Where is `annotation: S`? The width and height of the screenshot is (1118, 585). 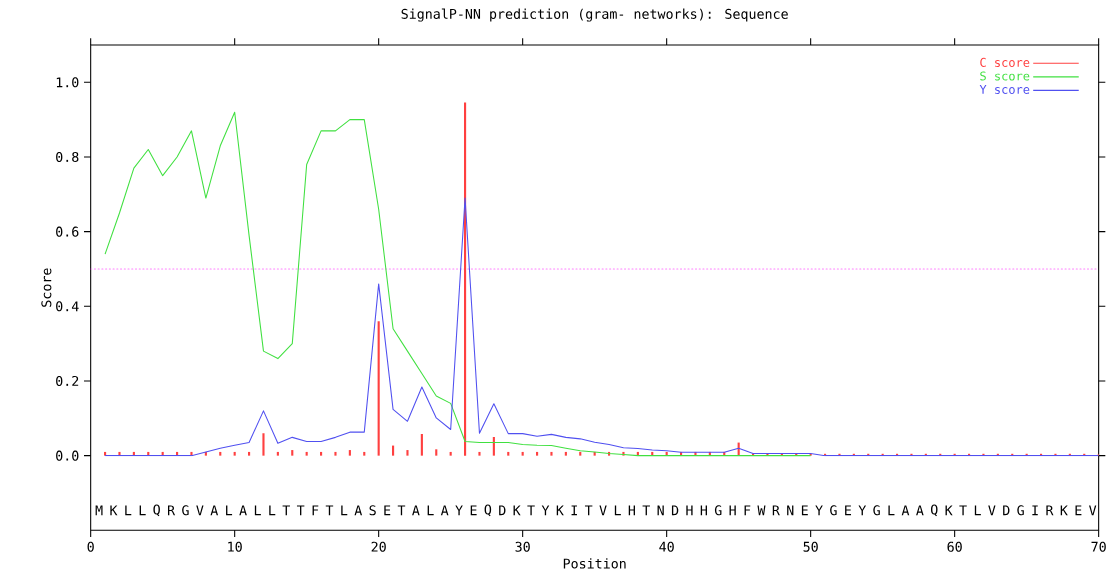 annotation: S is located at coordinates (372, 510).